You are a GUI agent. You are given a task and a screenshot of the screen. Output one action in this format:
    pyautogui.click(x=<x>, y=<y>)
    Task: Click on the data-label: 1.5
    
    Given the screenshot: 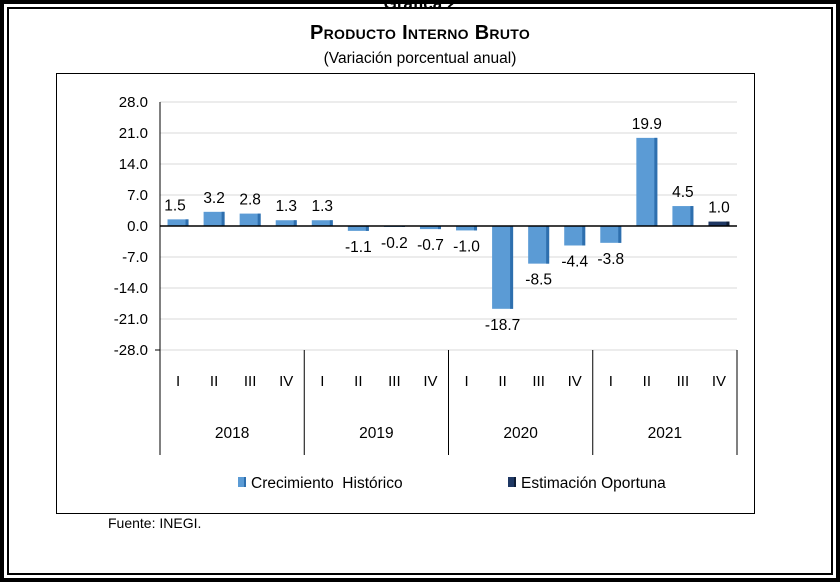 What is the action you would take?
    pyautogui.click(x=175, y=205)
    